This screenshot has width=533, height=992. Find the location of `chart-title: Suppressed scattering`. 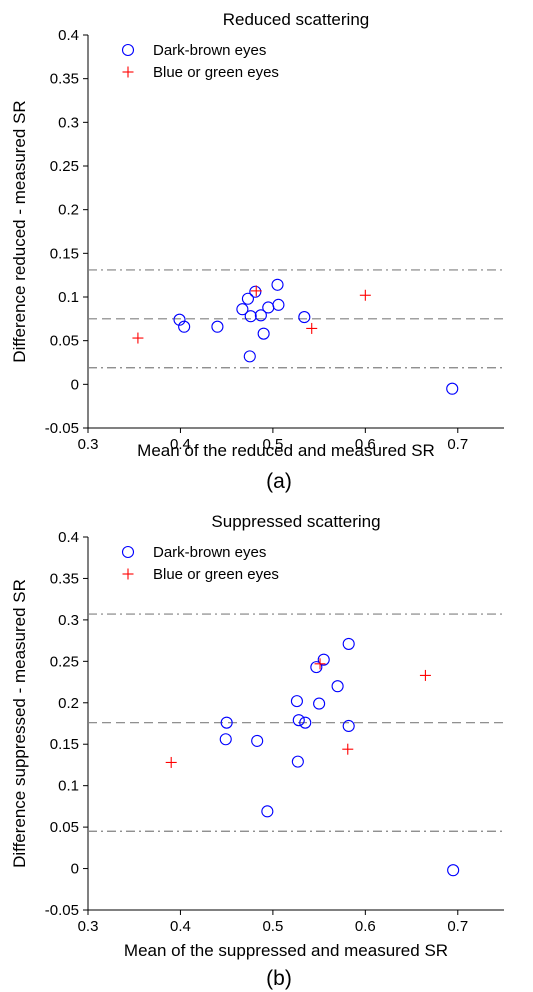

chart-title: Suppressed scattering is located at coordinates (295, 521).